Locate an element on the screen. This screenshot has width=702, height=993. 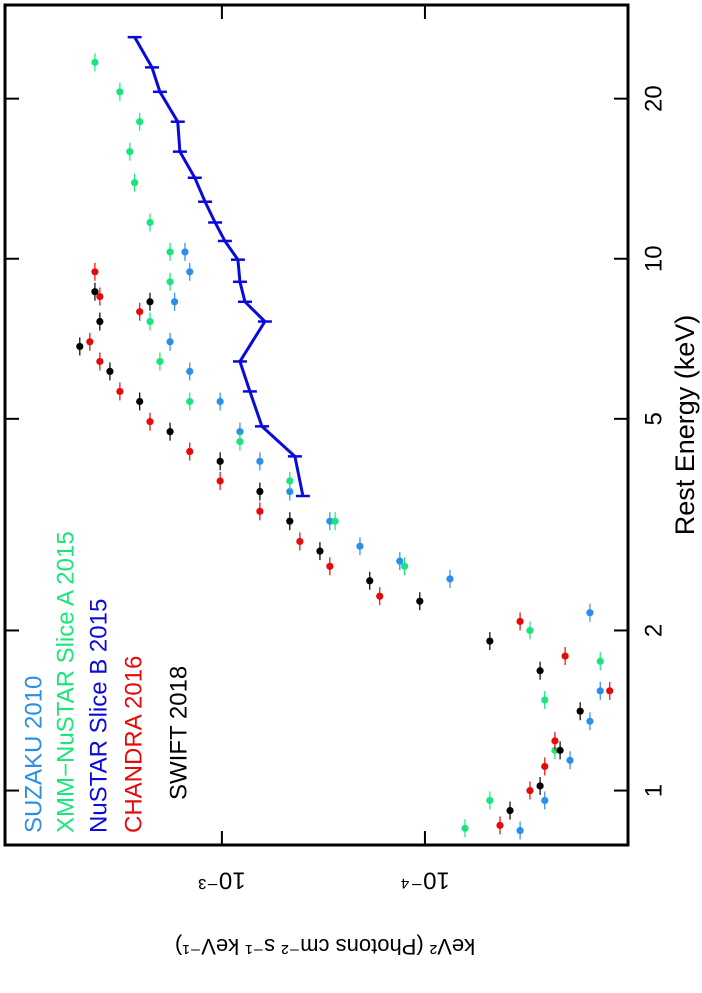
x-tick-label: 20 is located at coordinates (653, 98).